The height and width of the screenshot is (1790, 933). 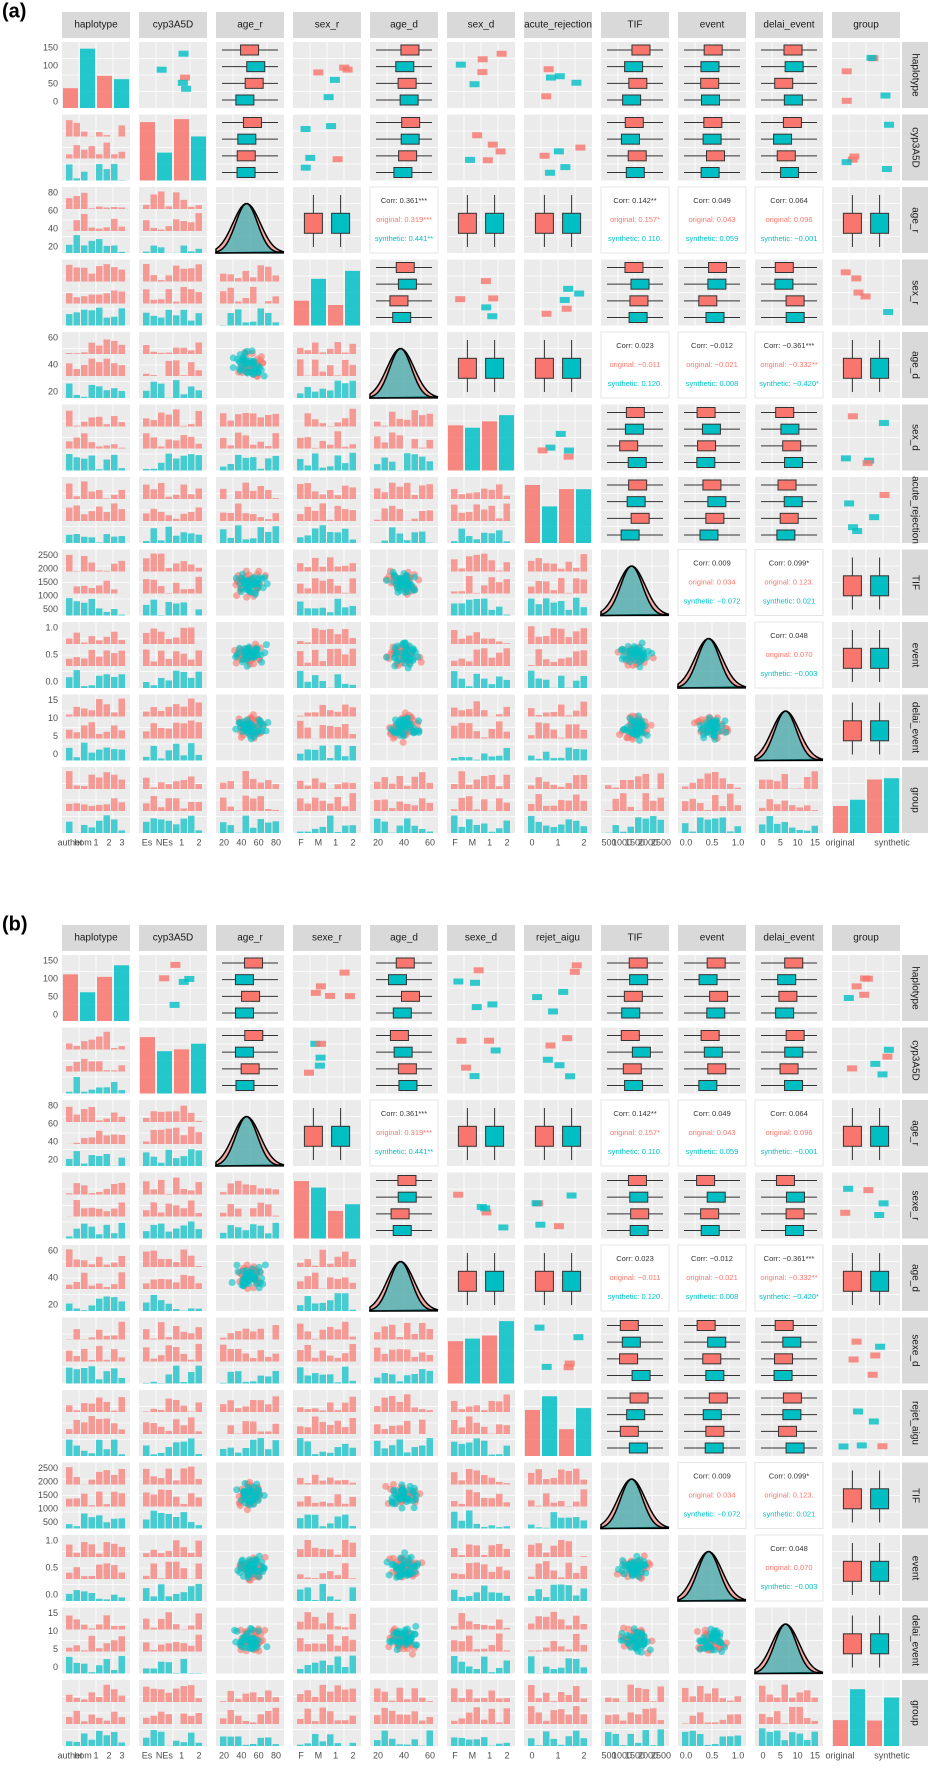 What do you see at coordinates (915, 365) in the screenshot?
I see `row-strip` at bounding box center [915, 365].